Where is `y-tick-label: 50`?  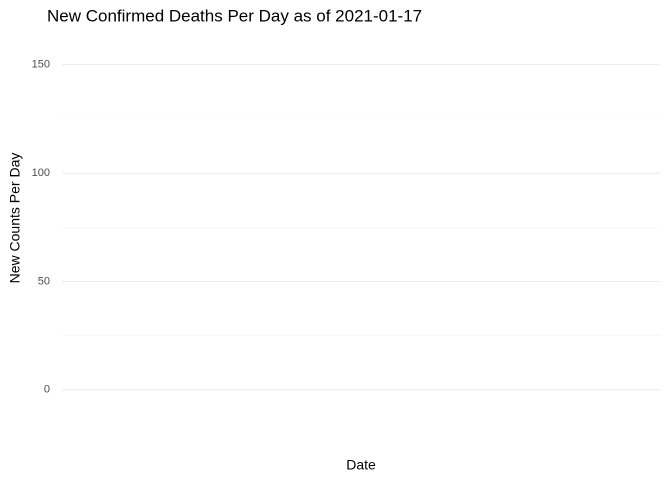 y-tick-label: 50 is located at coordinates (44, 281).